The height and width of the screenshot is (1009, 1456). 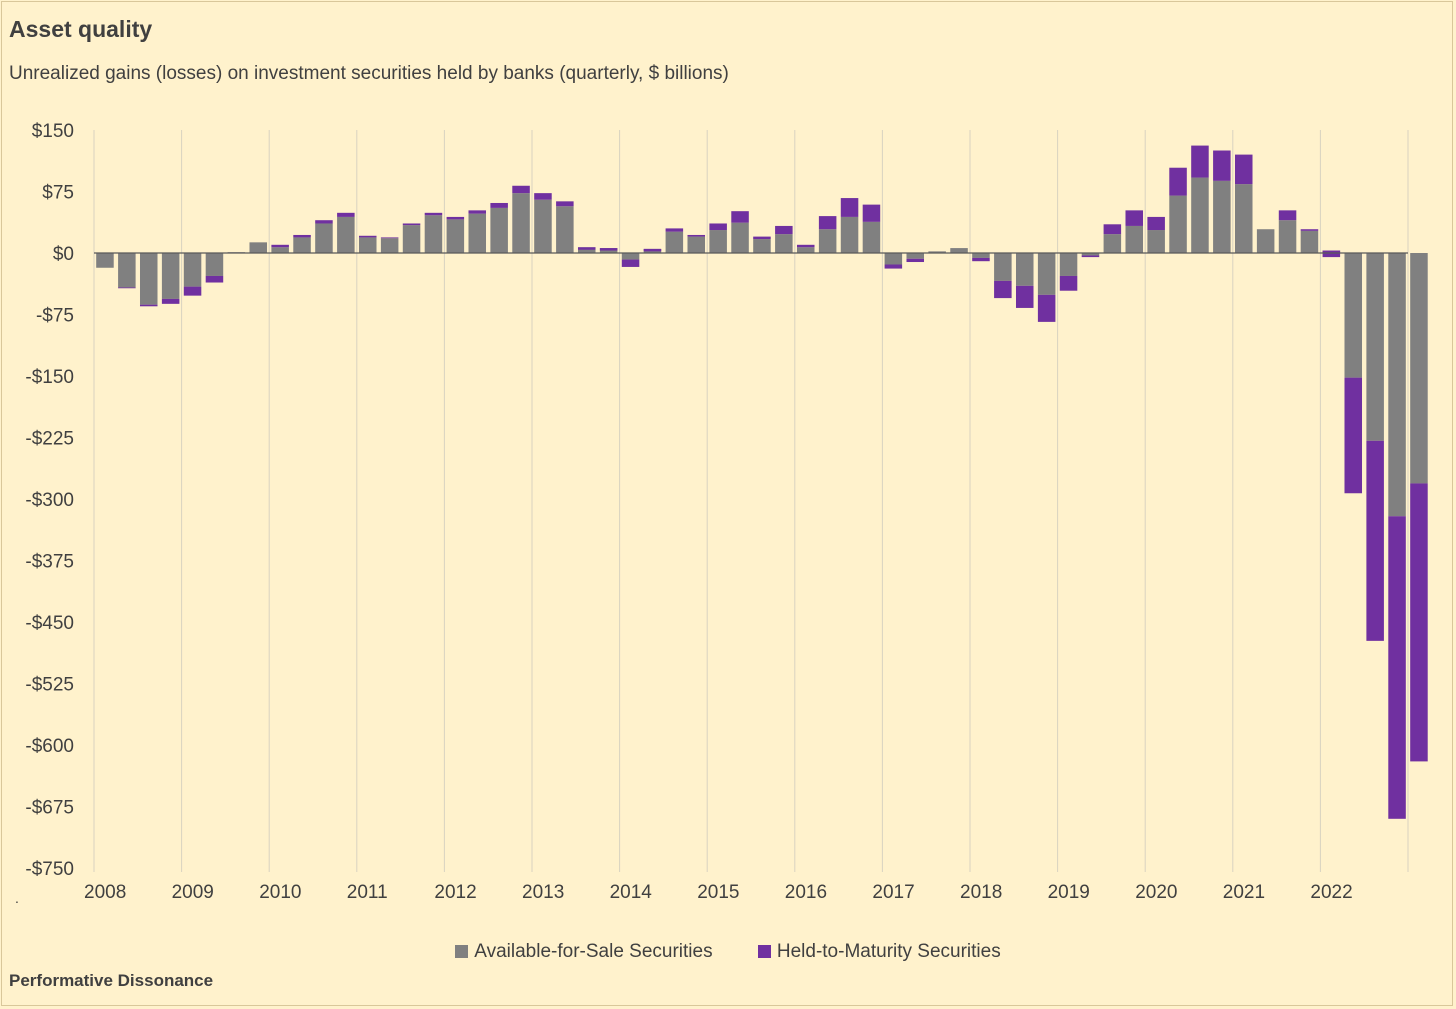 I want to click on source-credit: Performative Dissonance, so click(x=111, y=980).